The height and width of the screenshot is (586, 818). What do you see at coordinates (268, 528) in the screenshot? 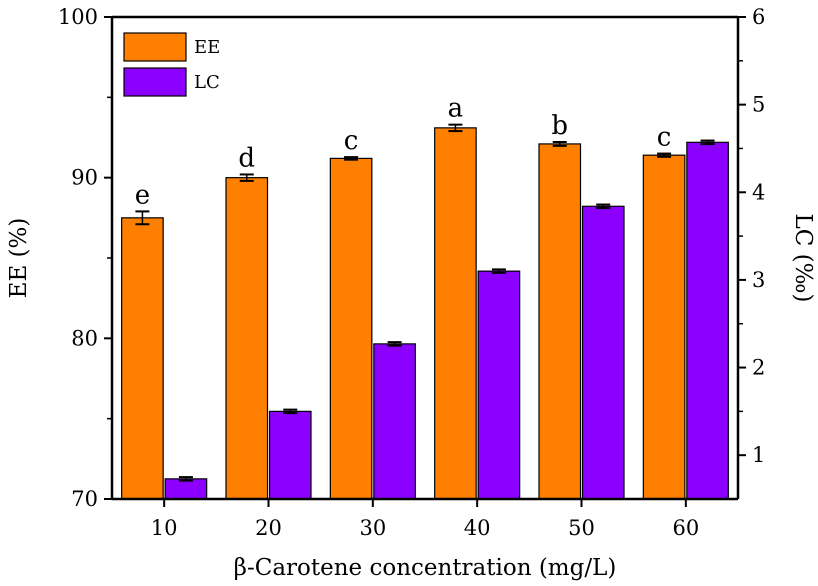
I see `x-tick-label-20: 20` at bounding box center [268, 528].